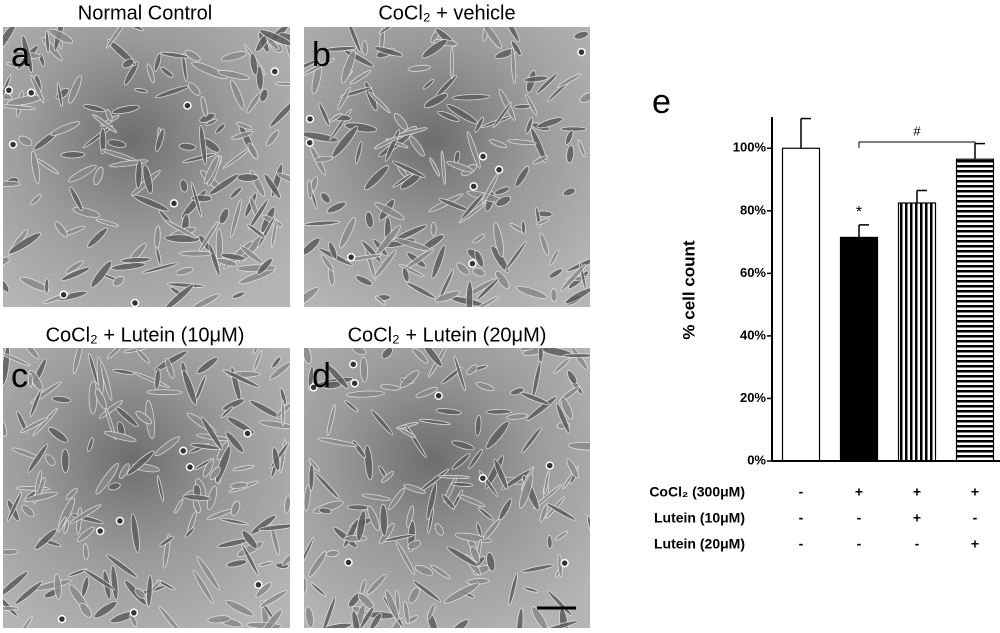  Describe the element at coordinates (859, 212) in the screenshot. I see `significance-star: *` at that location.